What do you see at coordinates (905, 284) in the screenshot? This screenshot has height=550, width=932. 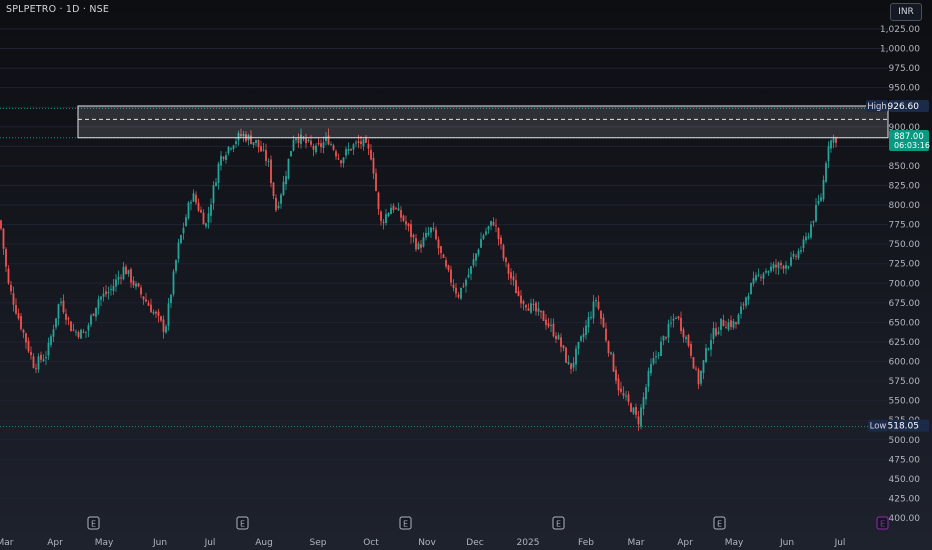 I see `y-tick-label: 700.00` at bounding box center [905, 284].